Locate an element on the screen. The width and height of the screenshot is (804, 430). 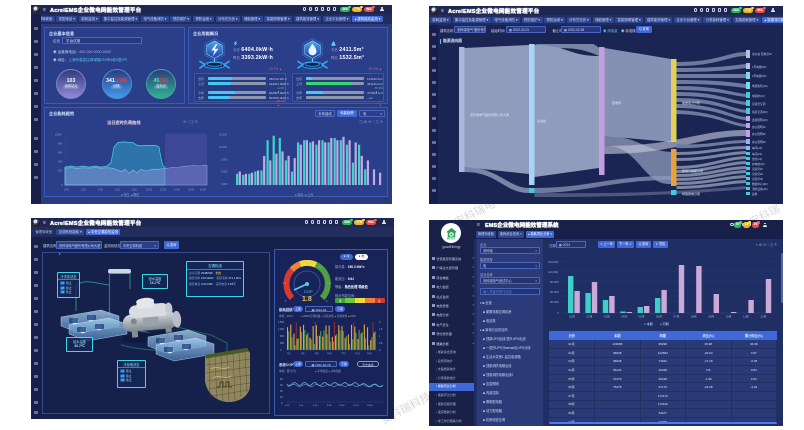
svg-text: 消防设备(1F) is located at coordinates (760, 189).